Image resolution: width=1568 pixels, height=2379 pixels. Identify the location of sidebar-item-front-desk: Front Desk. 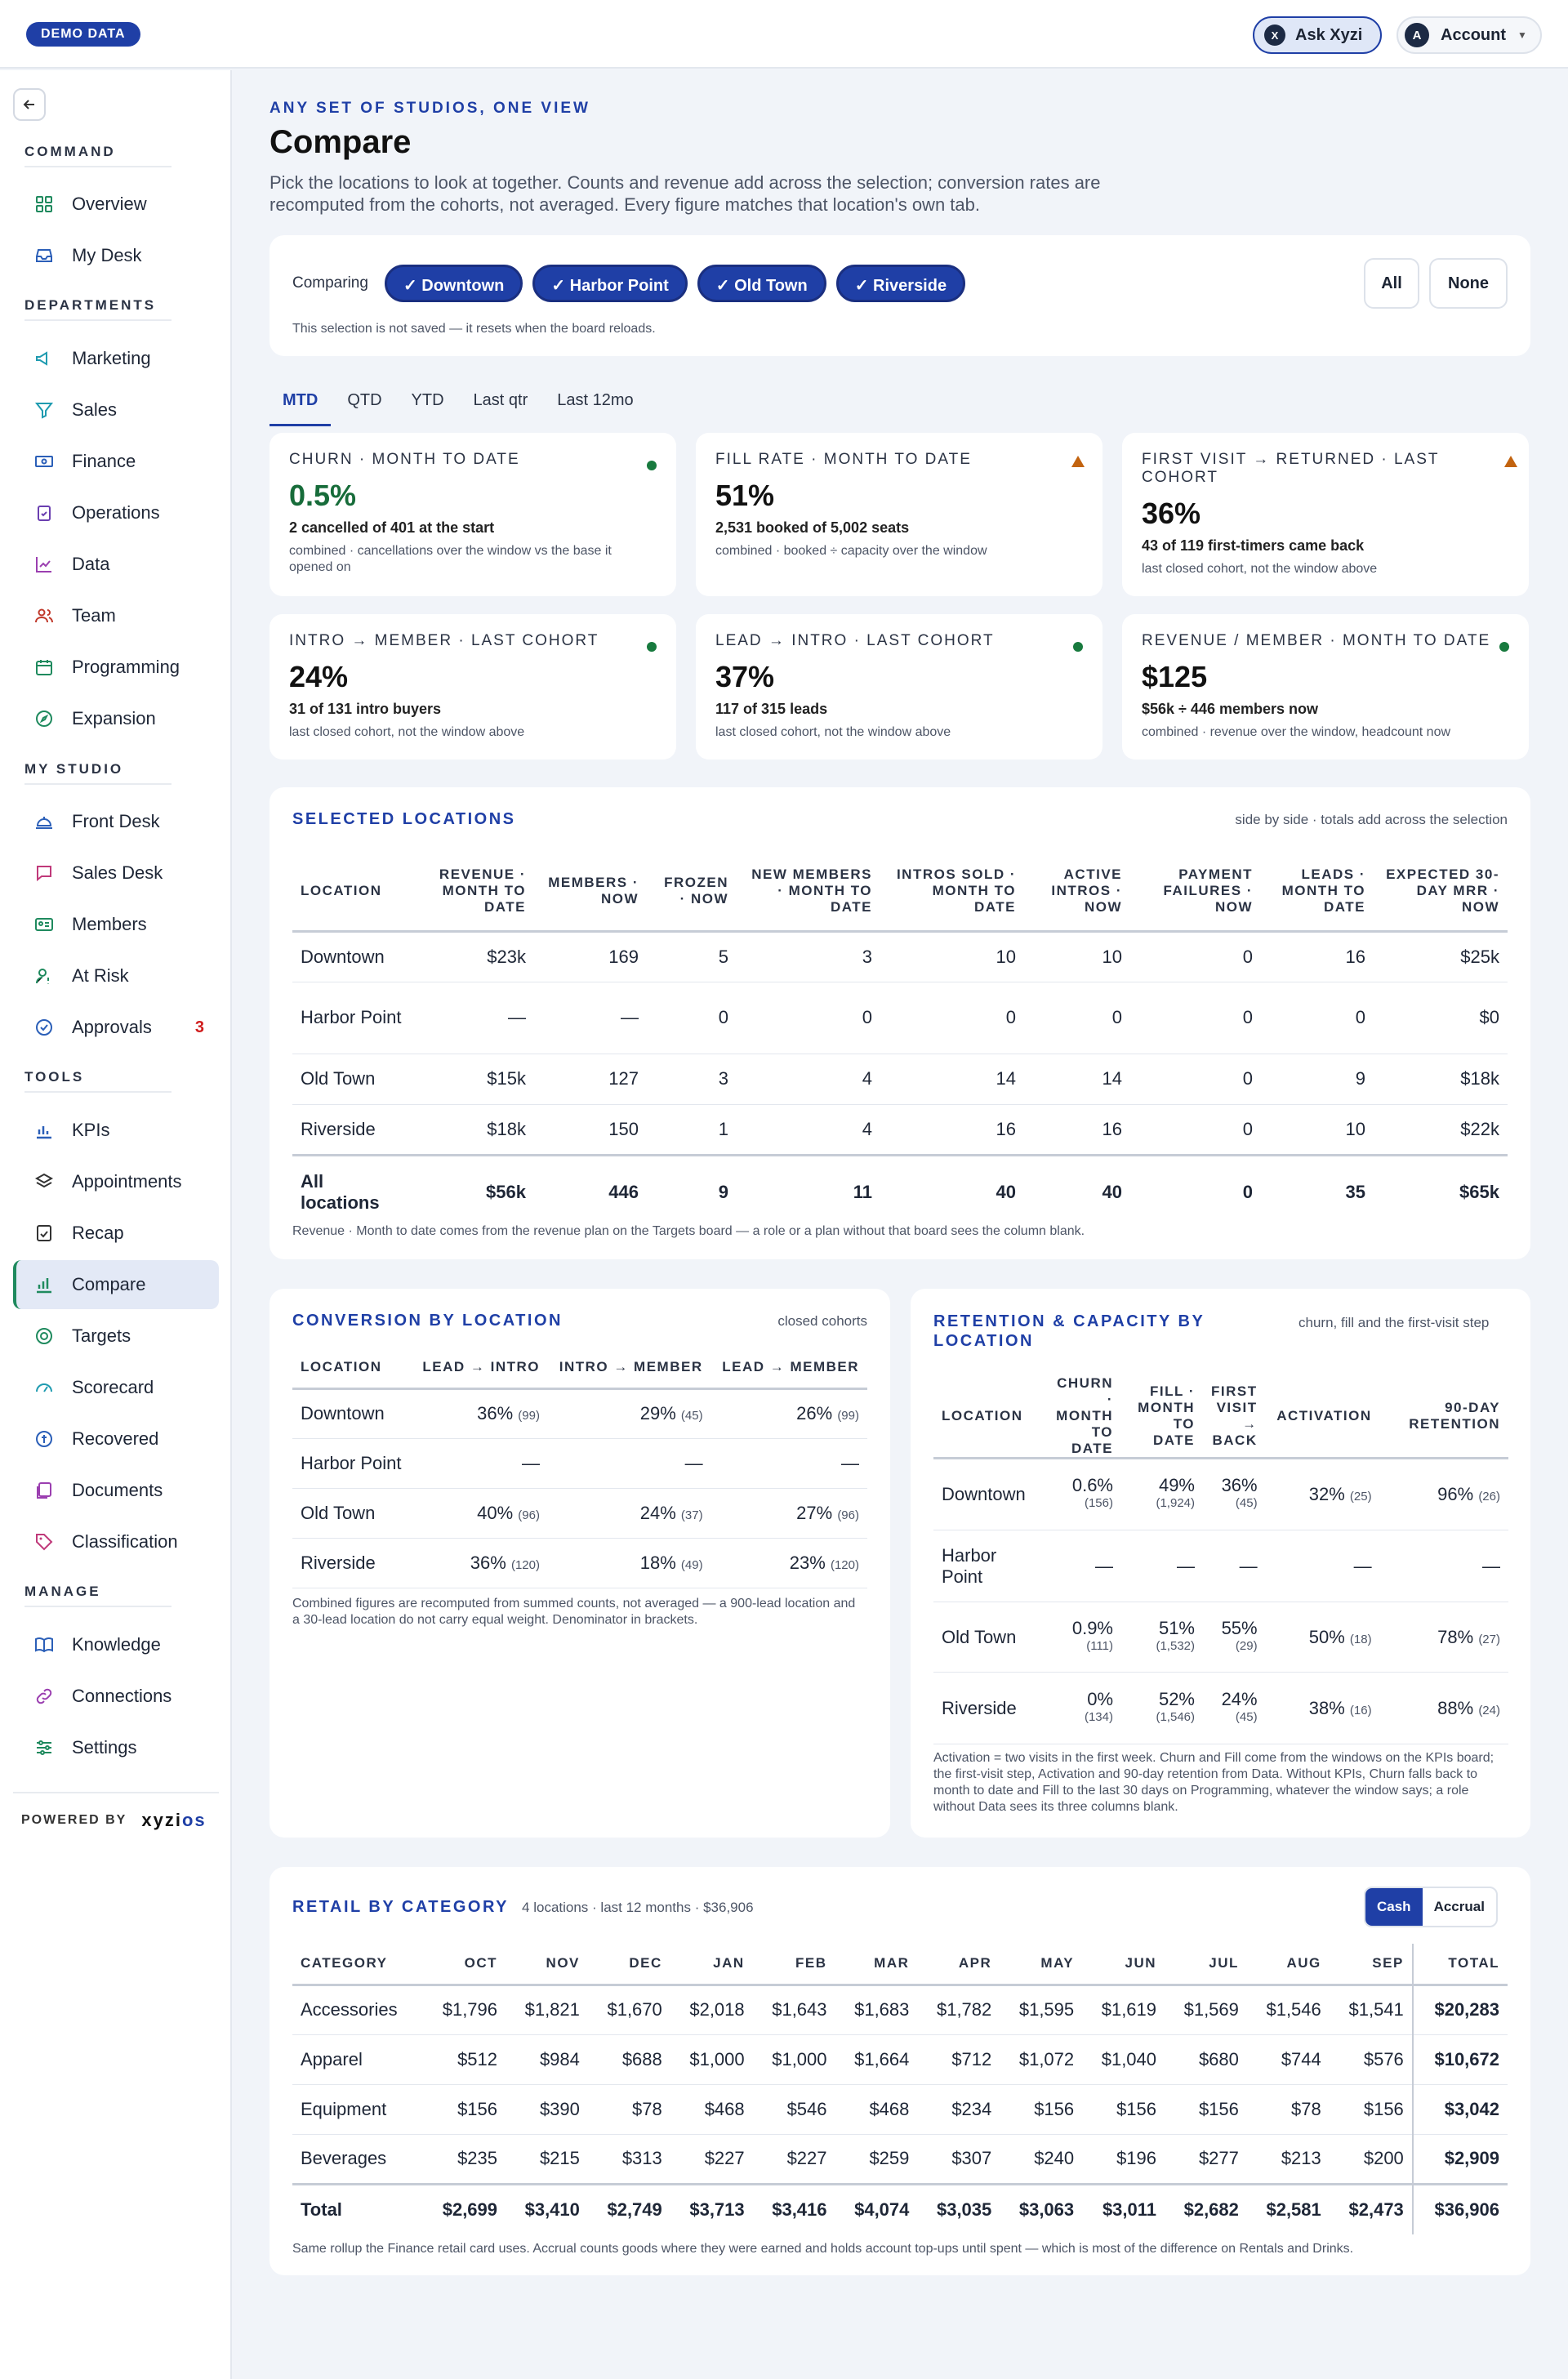
(116, 821).